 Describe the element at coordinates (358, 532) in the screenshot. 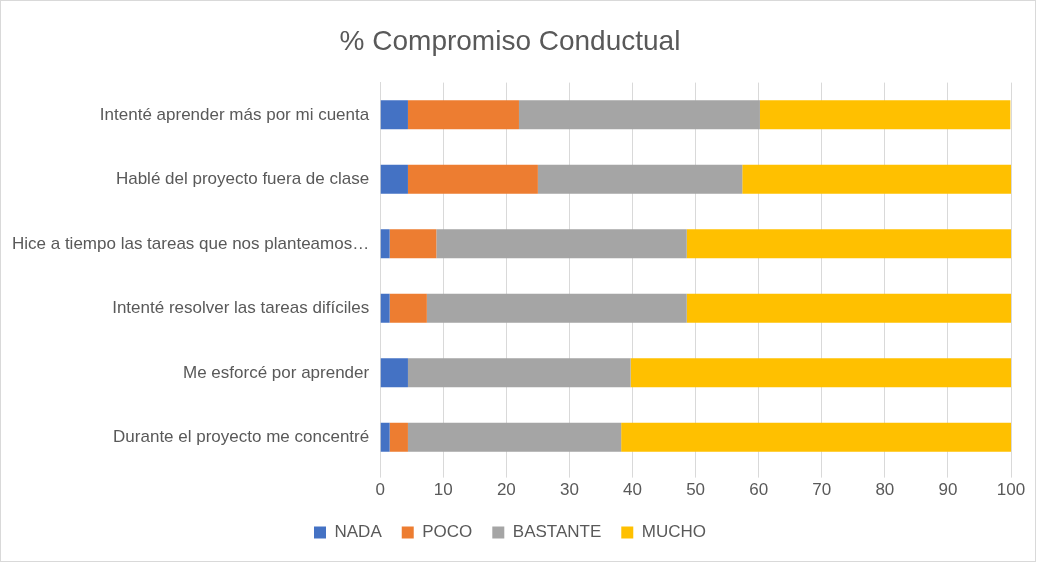

I see `legend-label: NADA` at that location.